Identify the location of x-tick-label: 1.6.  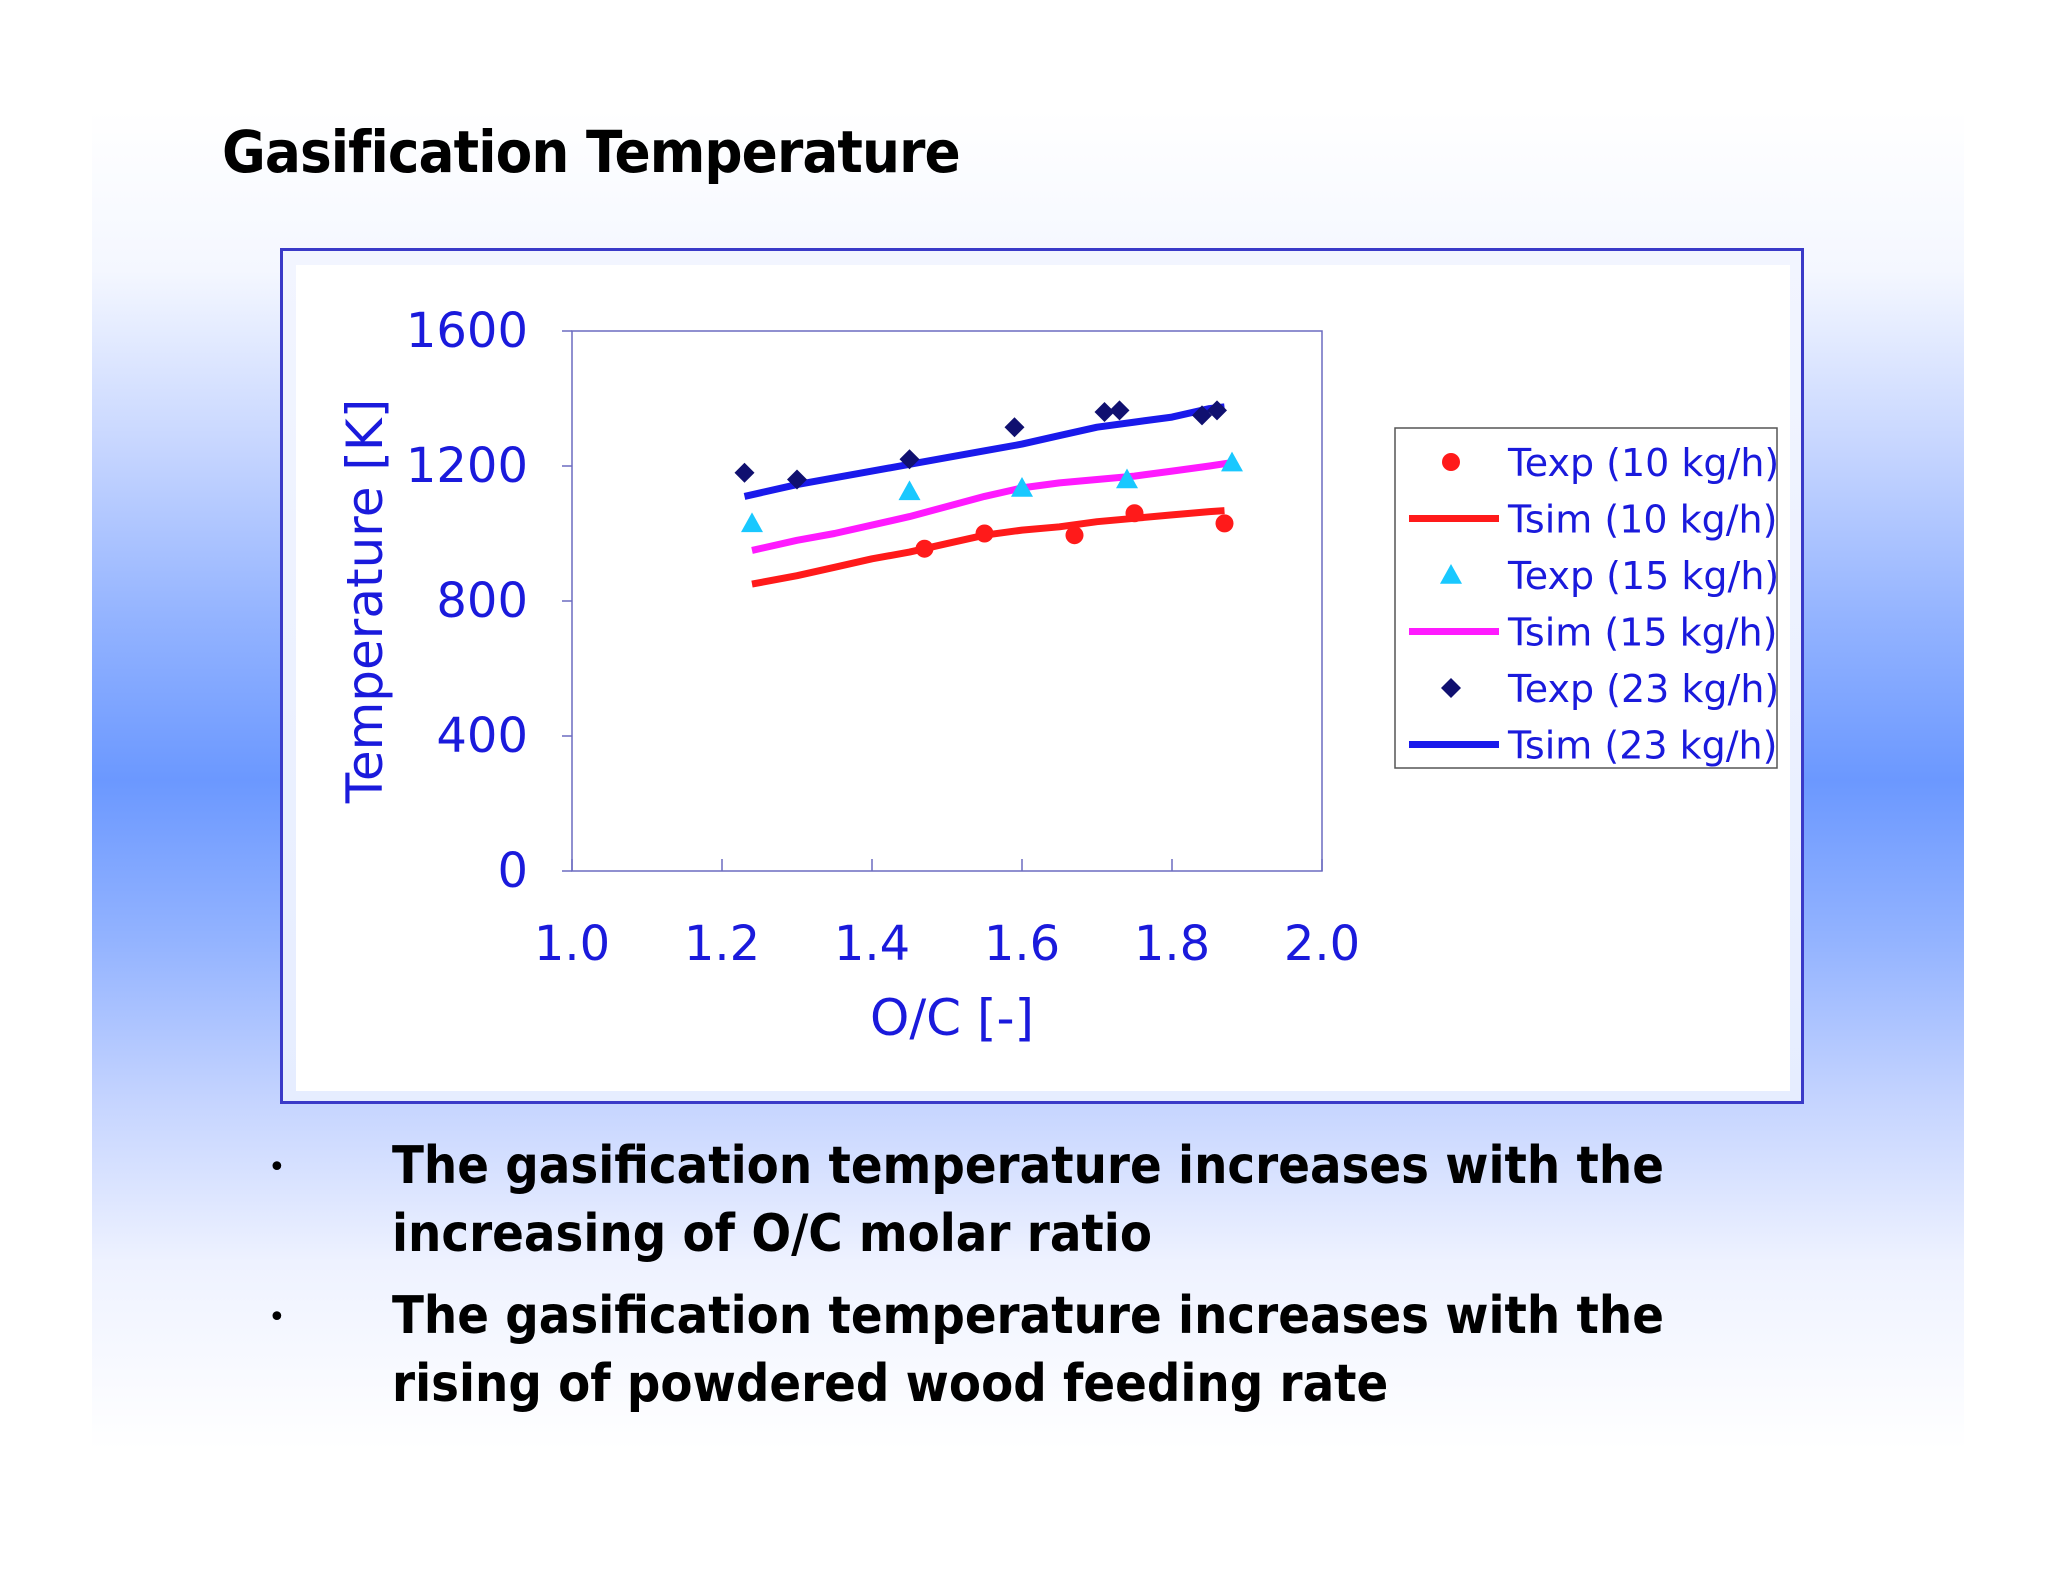
(1022, 944).